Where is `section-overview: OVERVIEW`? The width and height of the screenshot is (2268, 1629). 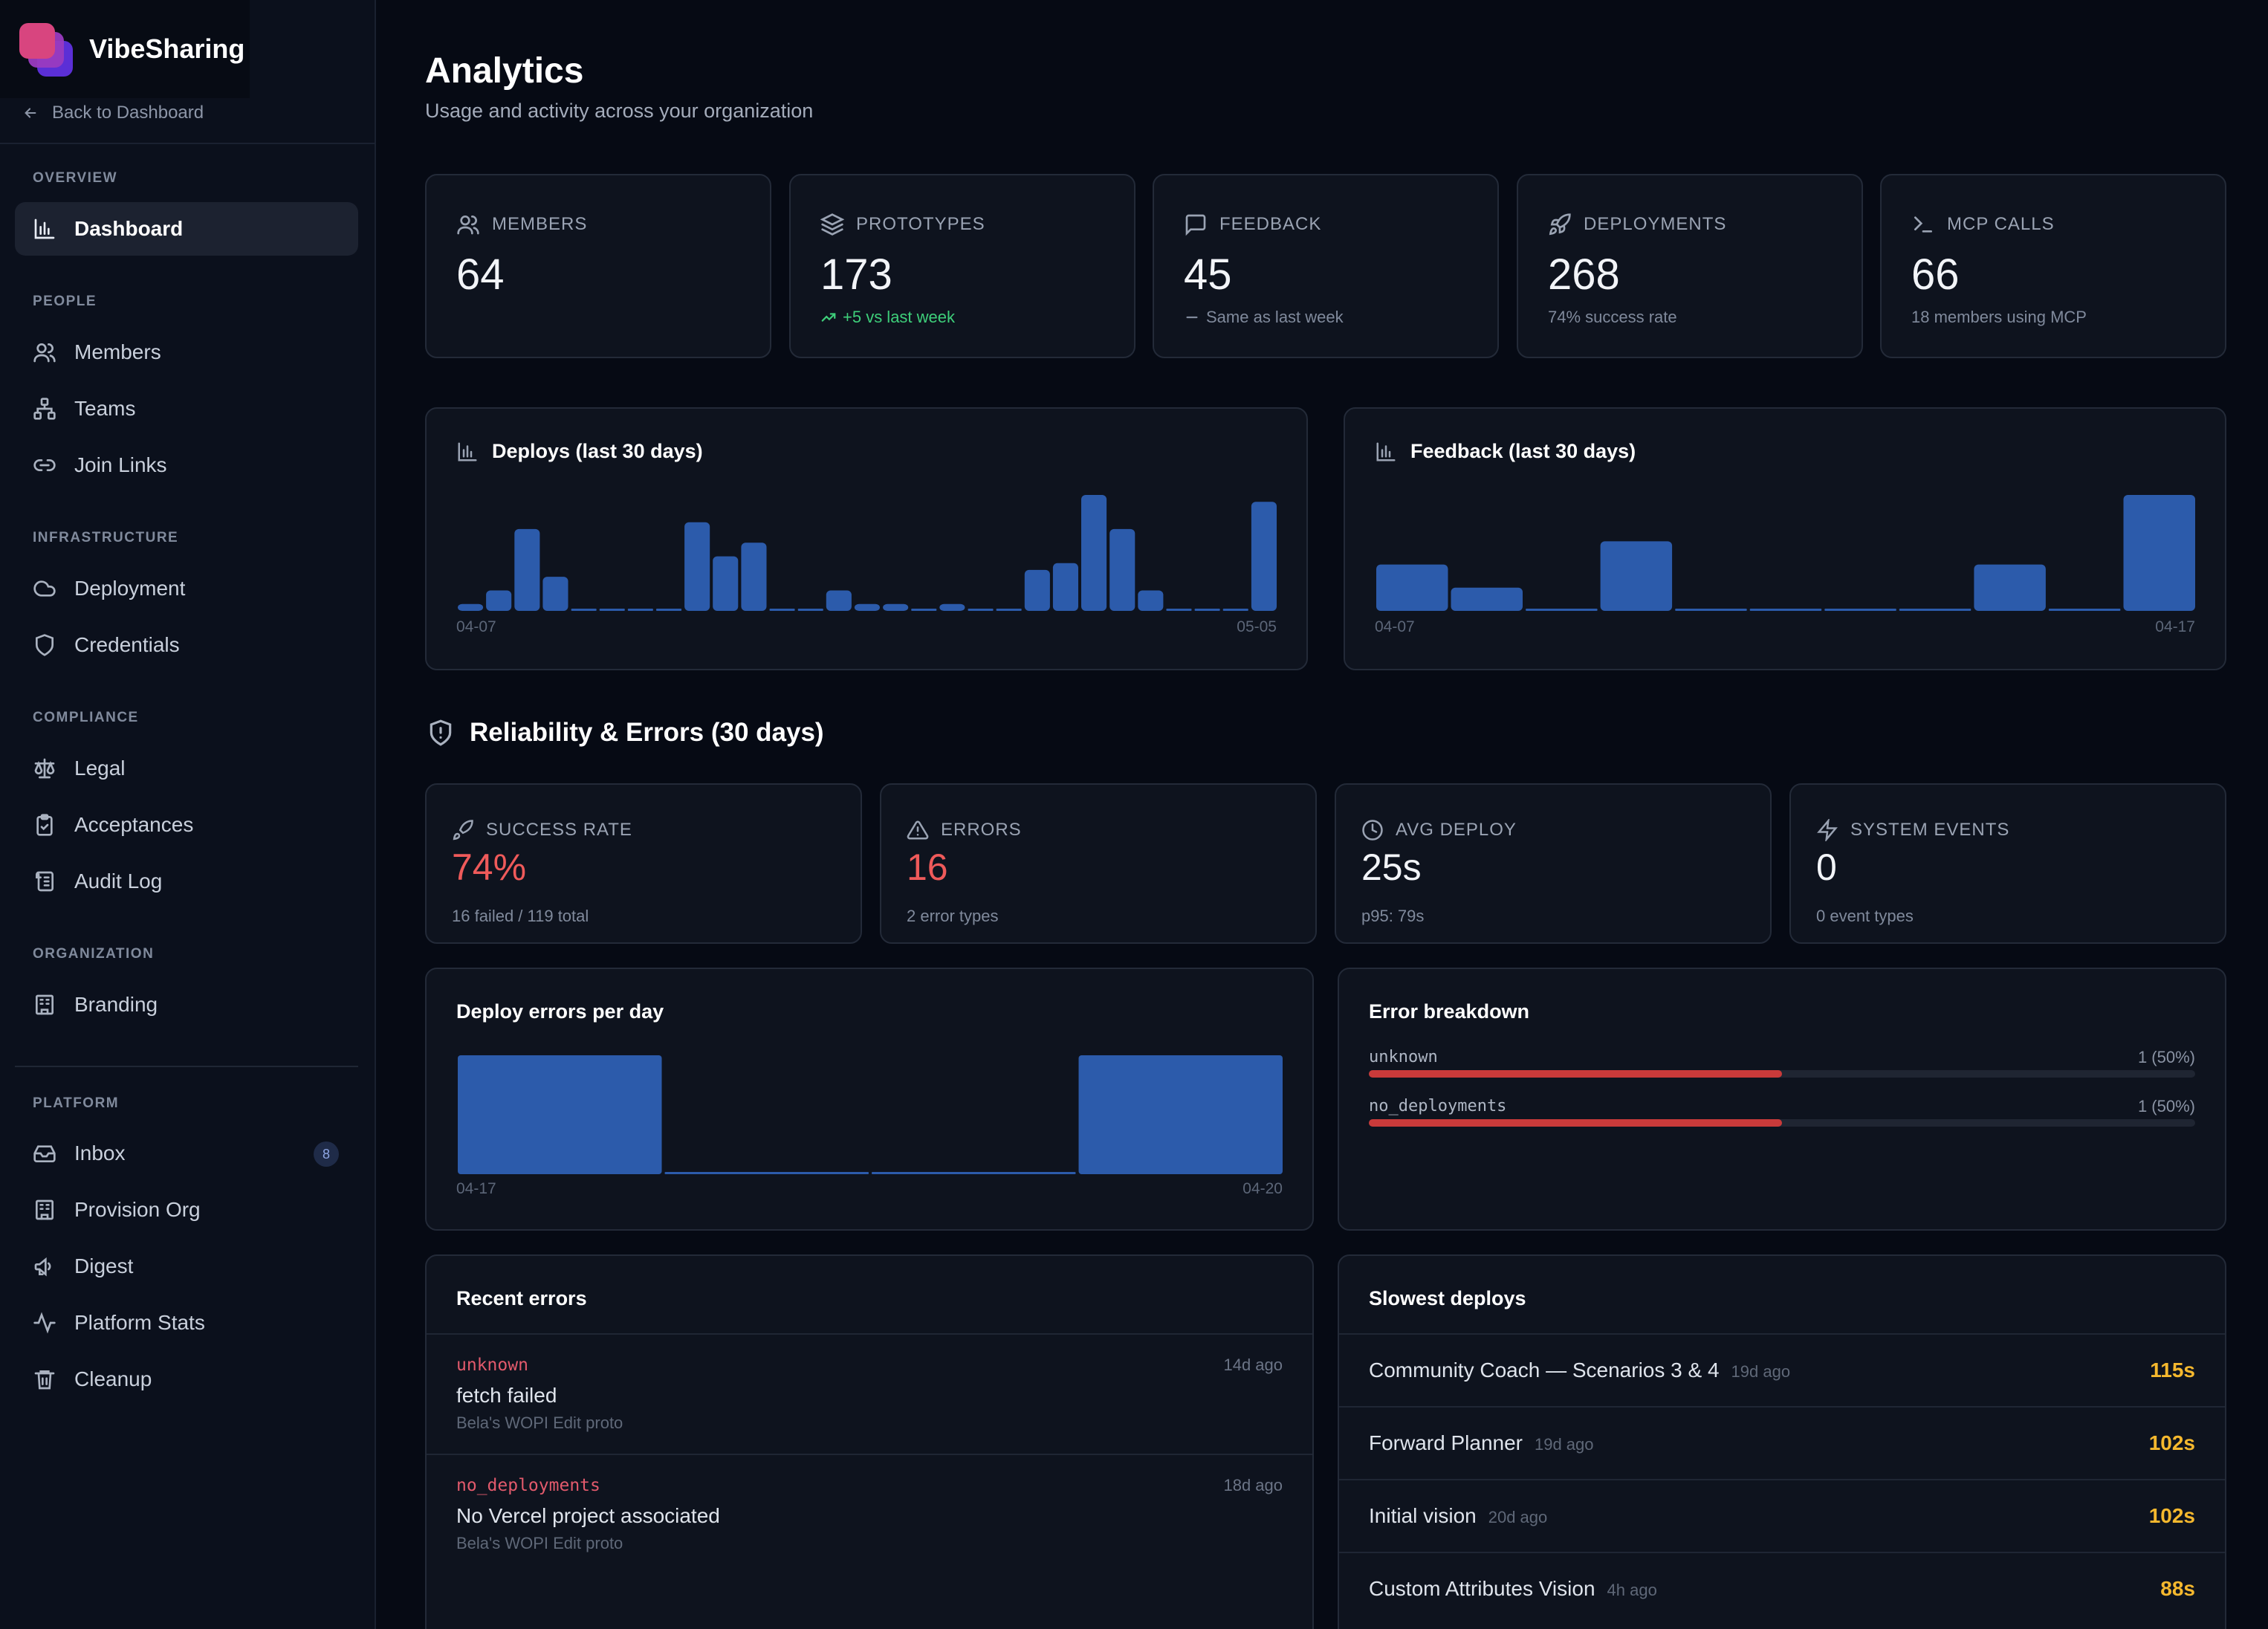 section-overview: OVERVIEW is located at coordinates (75, 178).